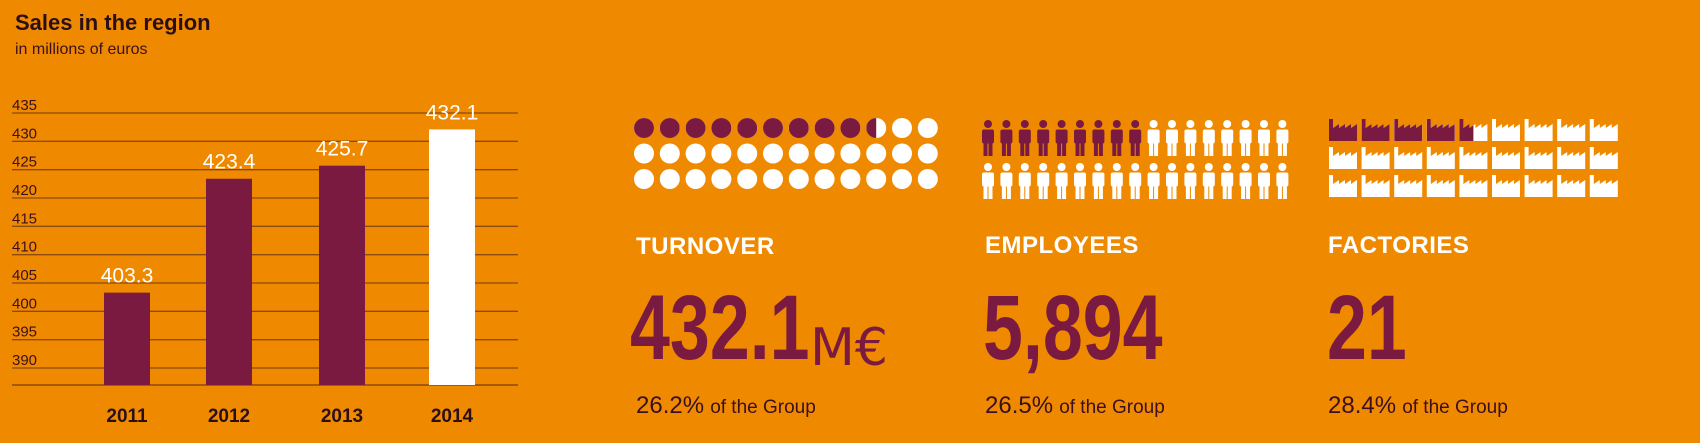 The width and height of the screenshot is (1700, 443). Describe the element at coordinates (229, 281) in the screenshot. I see `bar-2012` at that location.